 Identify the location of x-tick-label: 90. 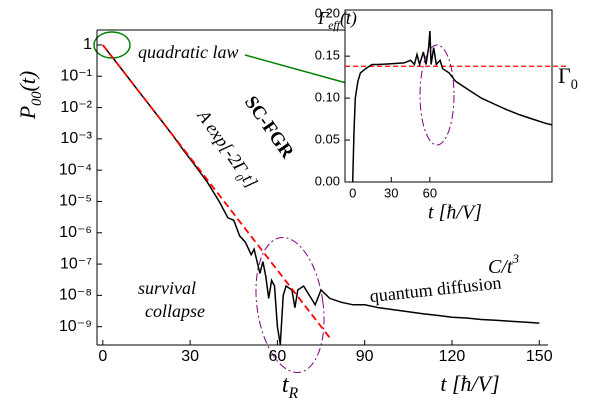
(365, 356).